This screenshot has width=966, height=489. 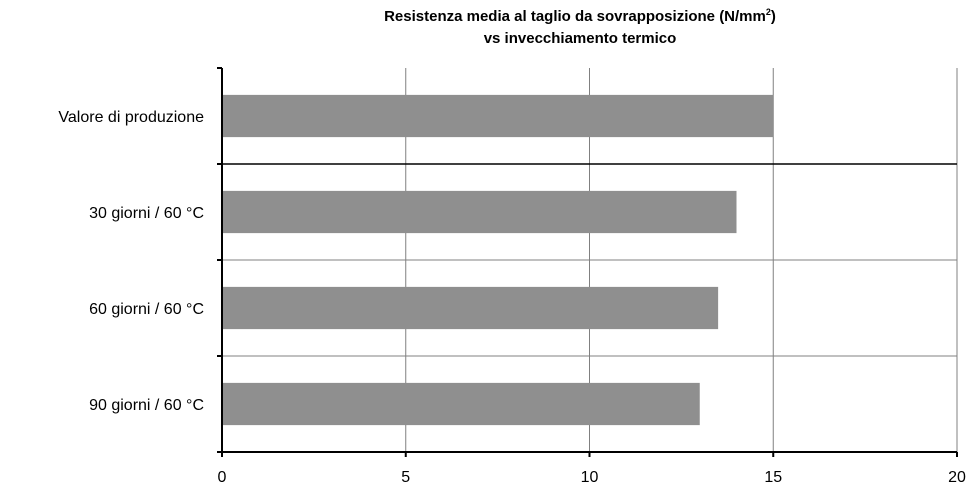 I want to click on x-tick-label-0: 0, so click(x=222, y=477).